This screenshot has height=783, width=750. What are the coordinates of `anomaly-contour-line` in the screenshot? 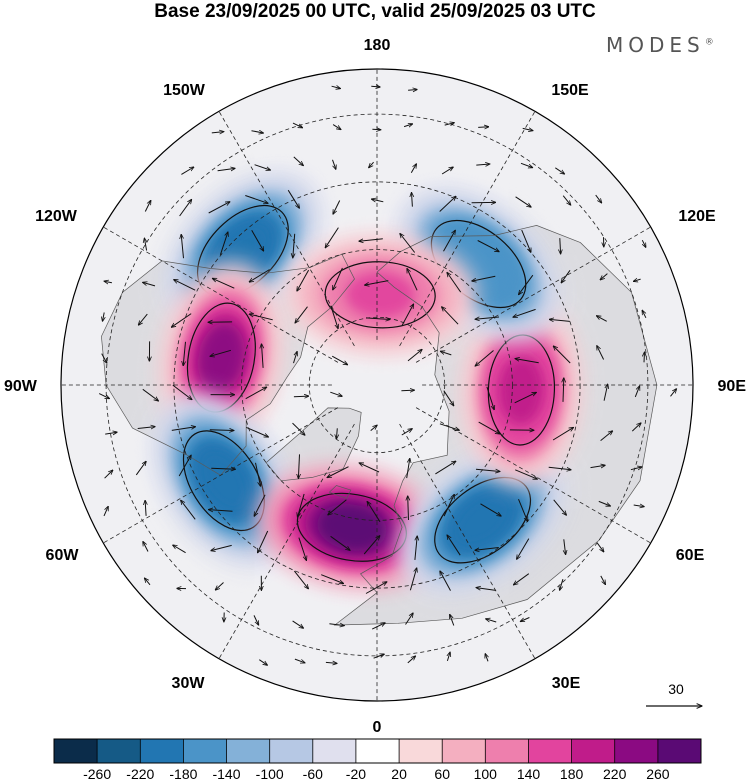 It's located at (483, 520).